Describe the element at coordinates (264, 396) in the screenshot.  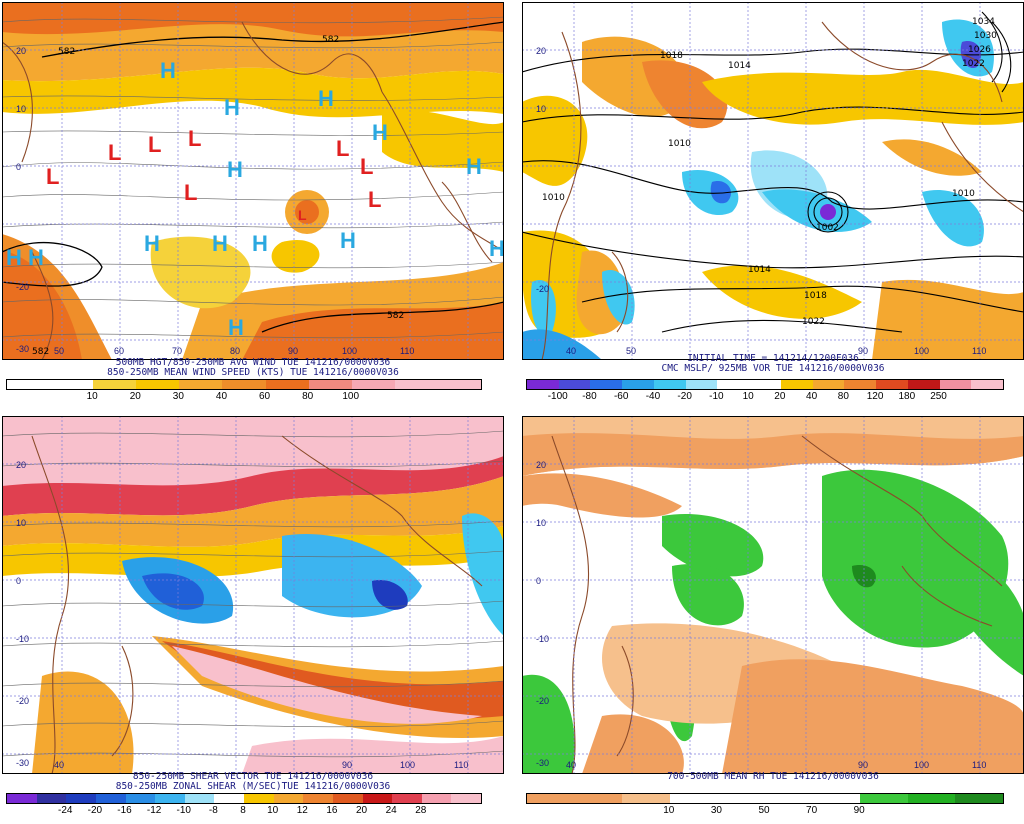
I see `colorbar-tick-label: 60` at that location.